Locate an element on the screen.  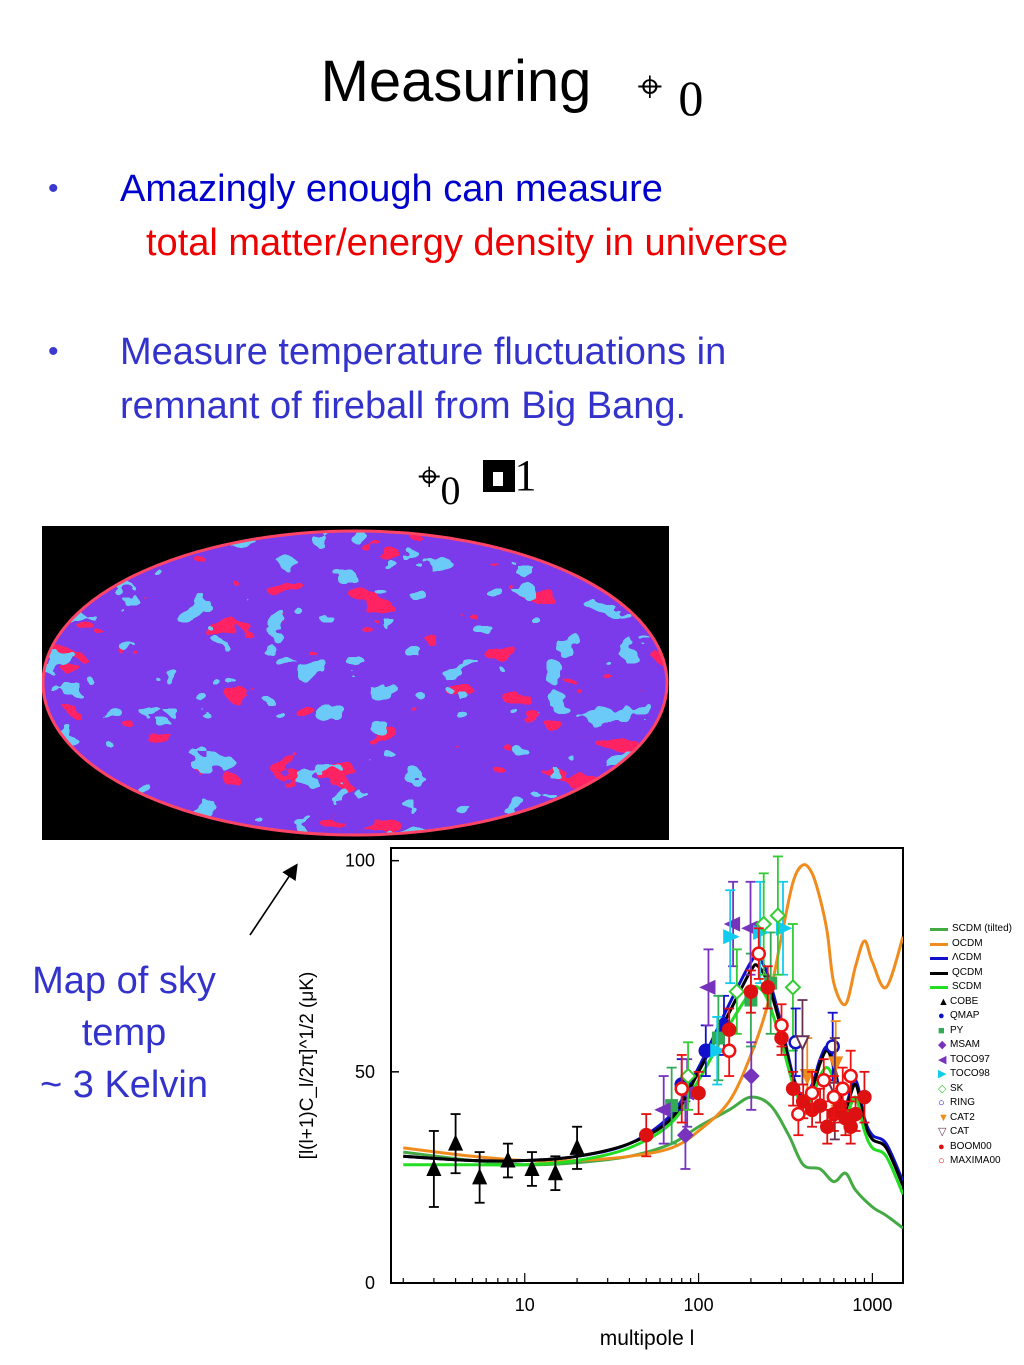
legend-entry: ● QMAP is located at coordinates (976, 1016).